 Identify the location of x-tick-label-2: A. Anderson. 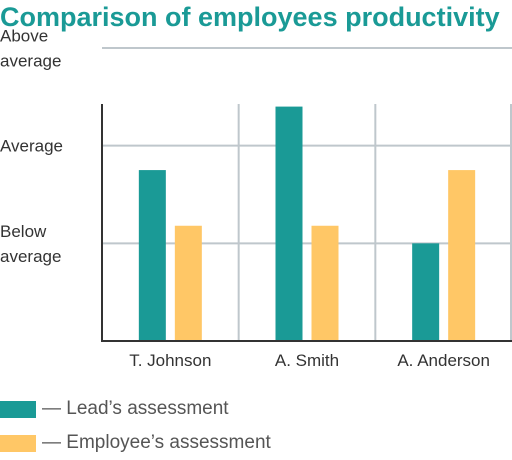
(443, 360).